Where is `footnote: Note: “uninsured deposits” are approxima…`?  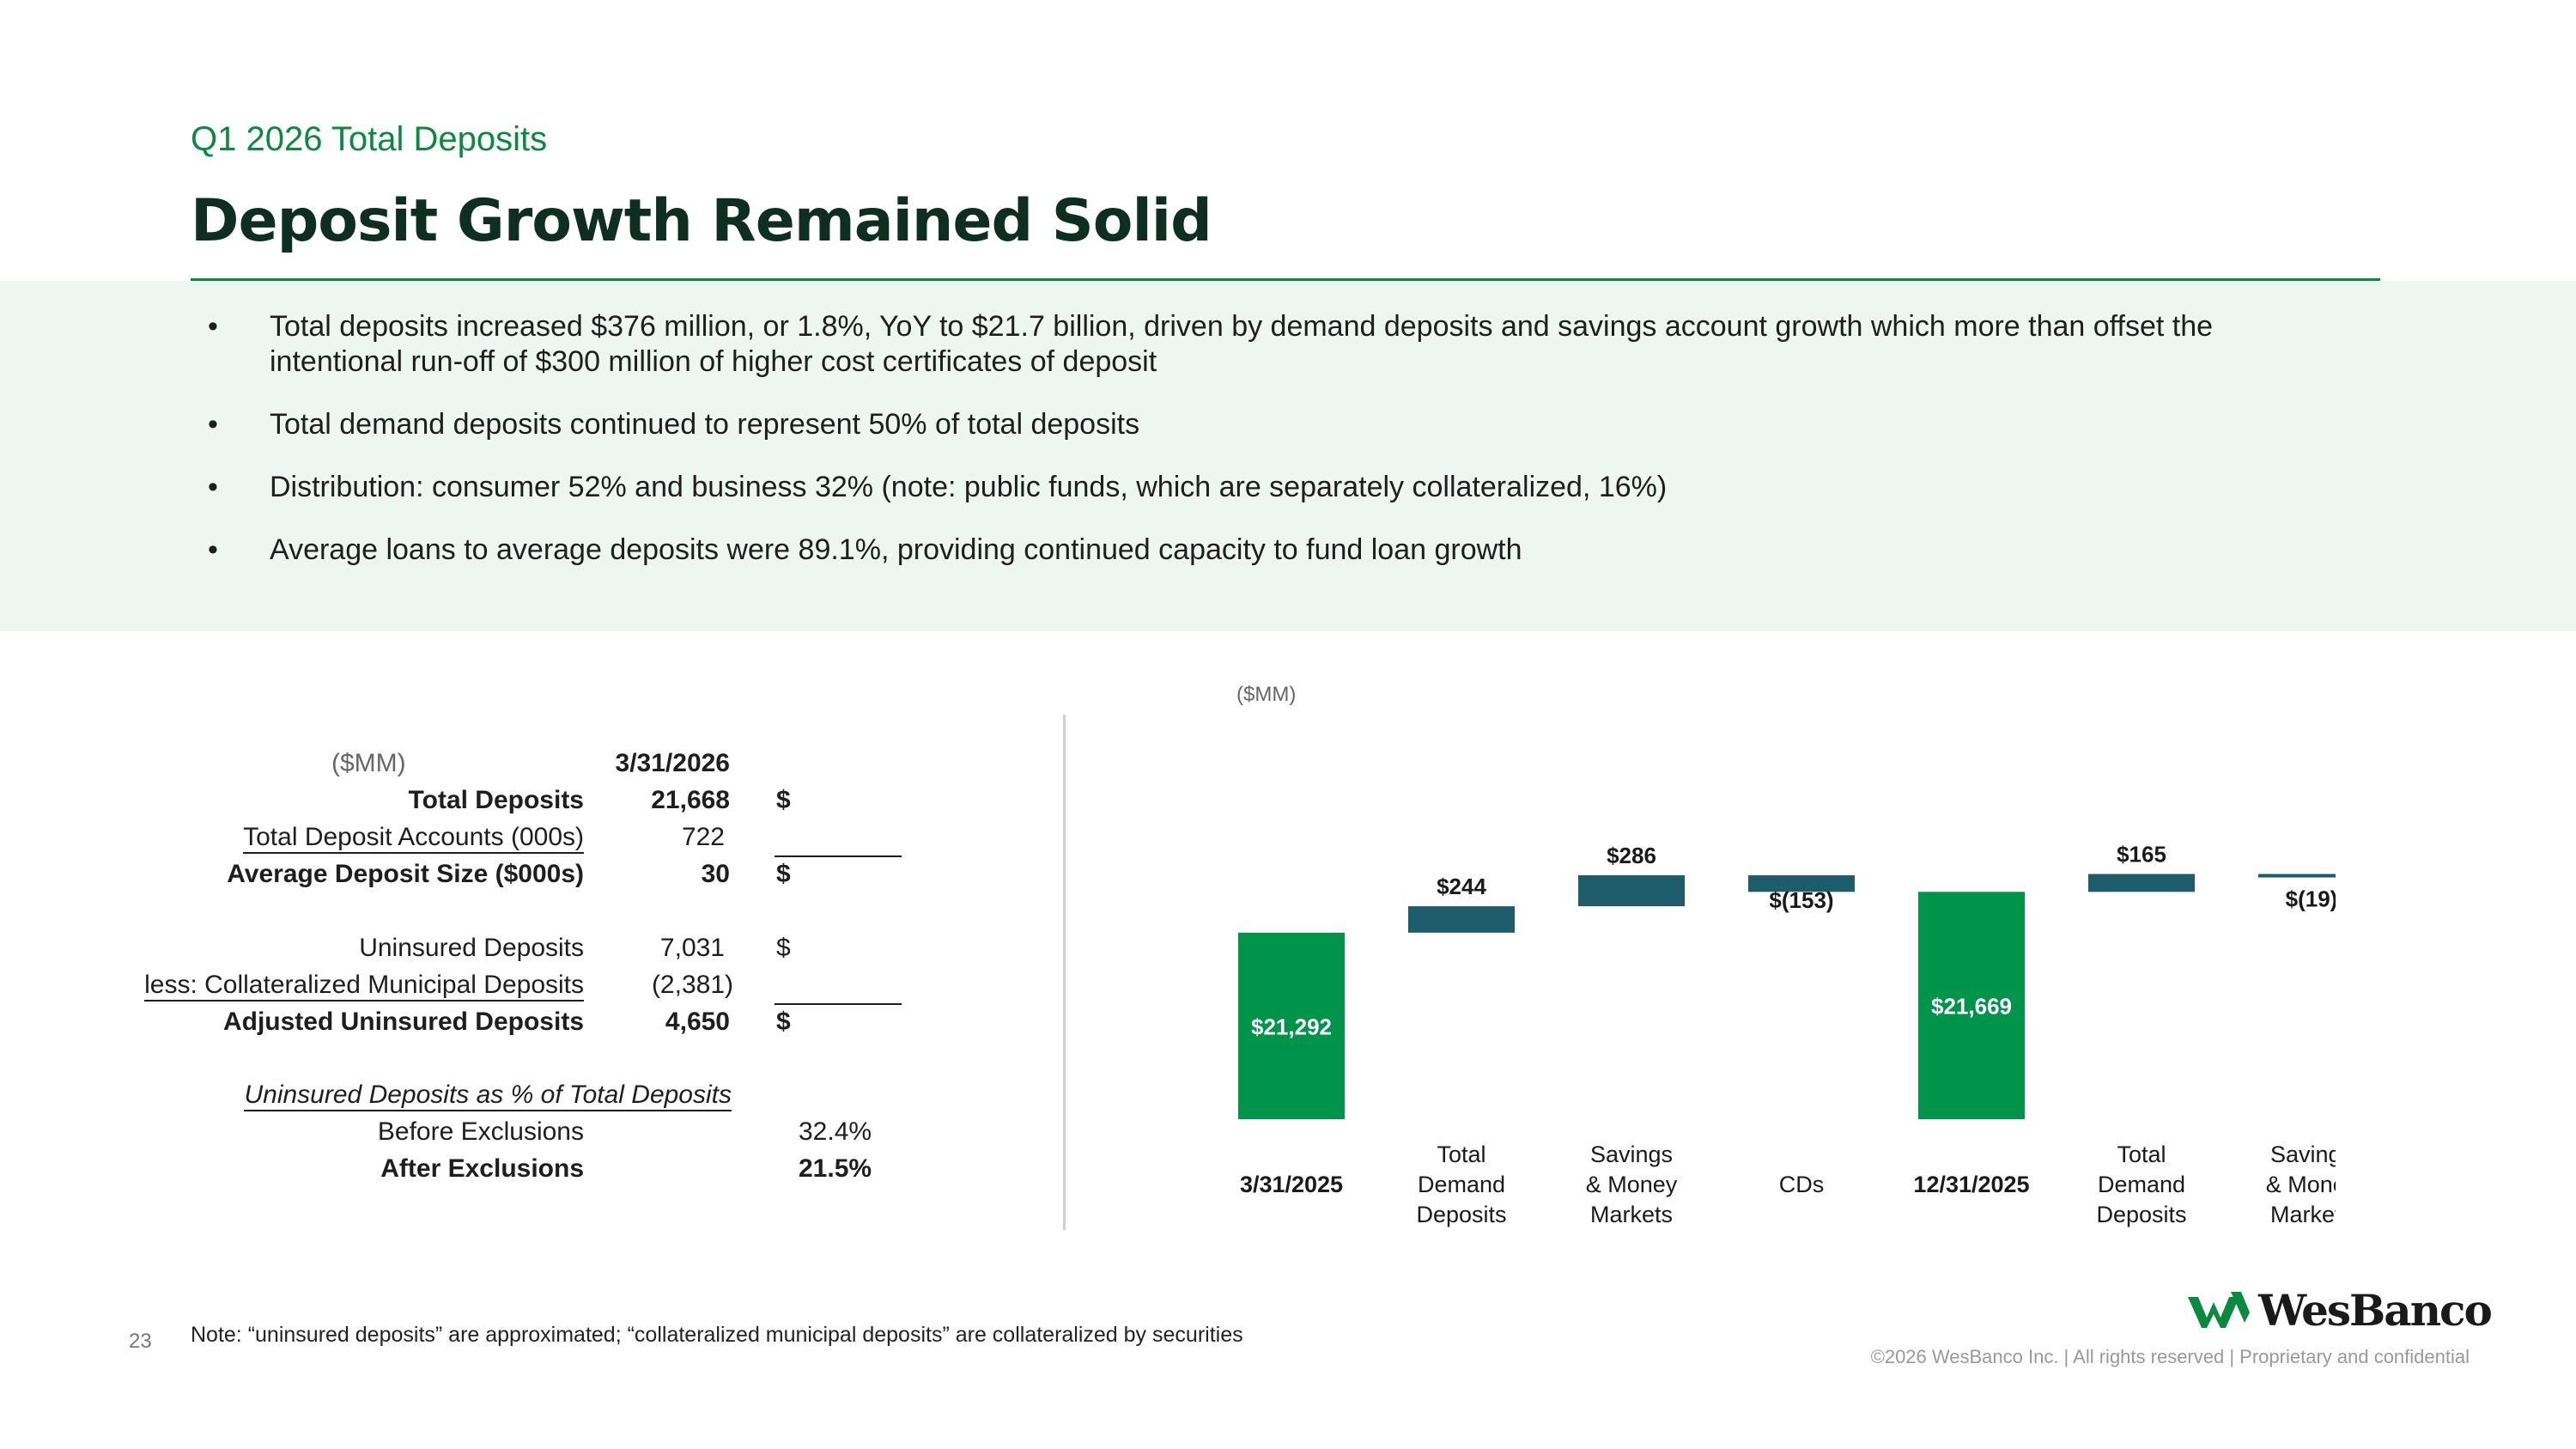 footnote: Note: “uninsured deposits” are approxima… is located at coordinates (717, 1335).